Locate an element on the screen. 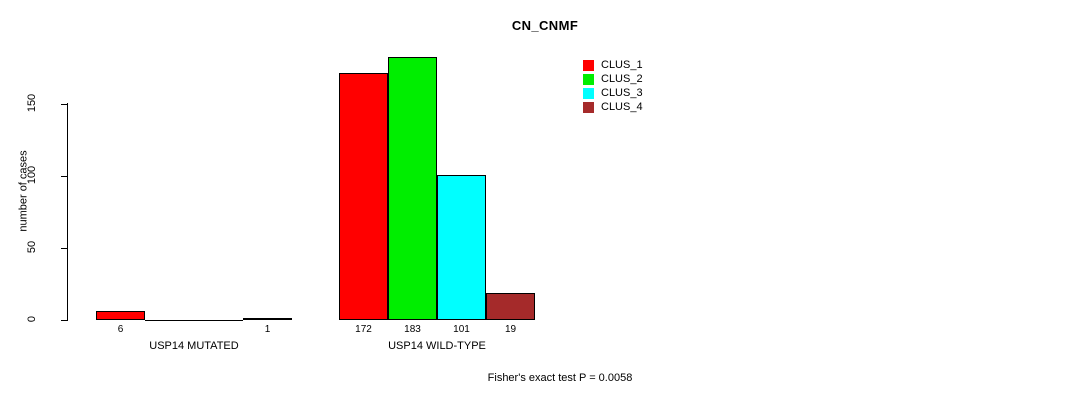 Image resolution: width=1090 pixels, height=400 pixels. chart-title-text: CN_CNMF is located at coordinates (545, 25).